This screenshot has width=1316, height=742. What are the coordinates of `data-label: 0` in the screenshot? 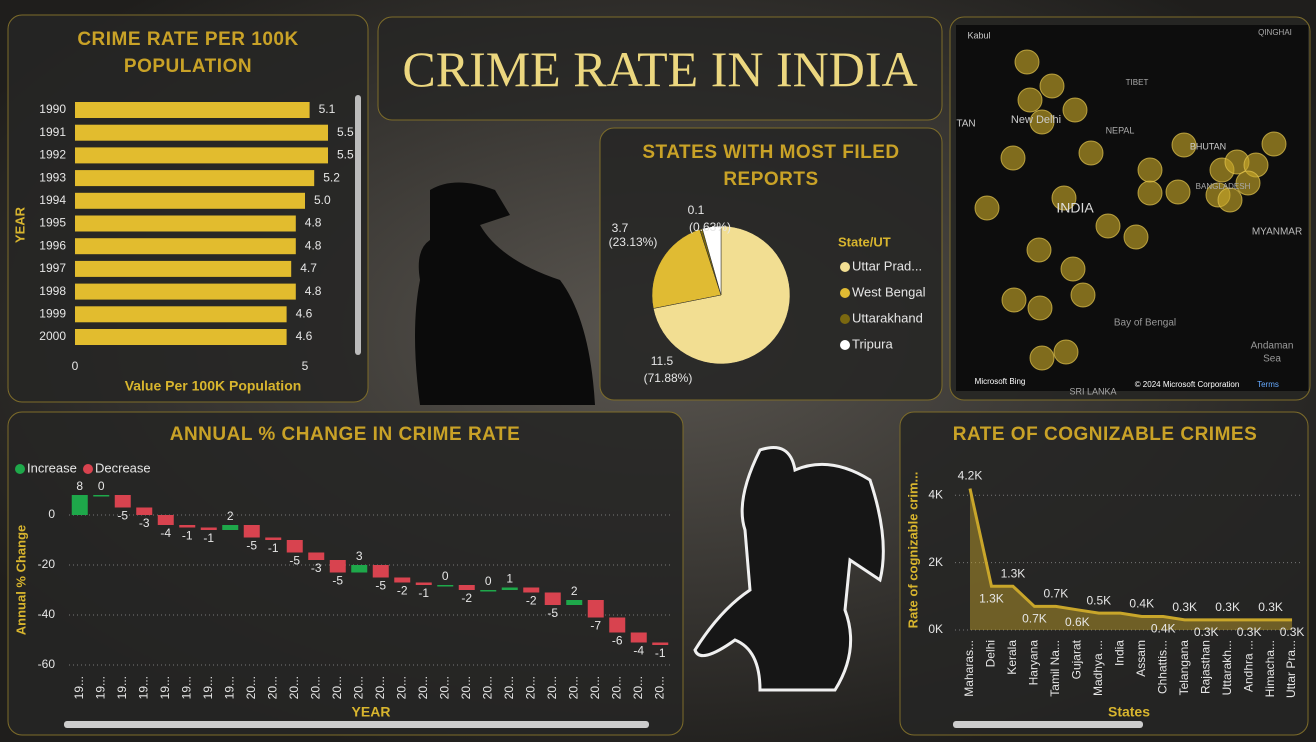 It's located at (488, 581).